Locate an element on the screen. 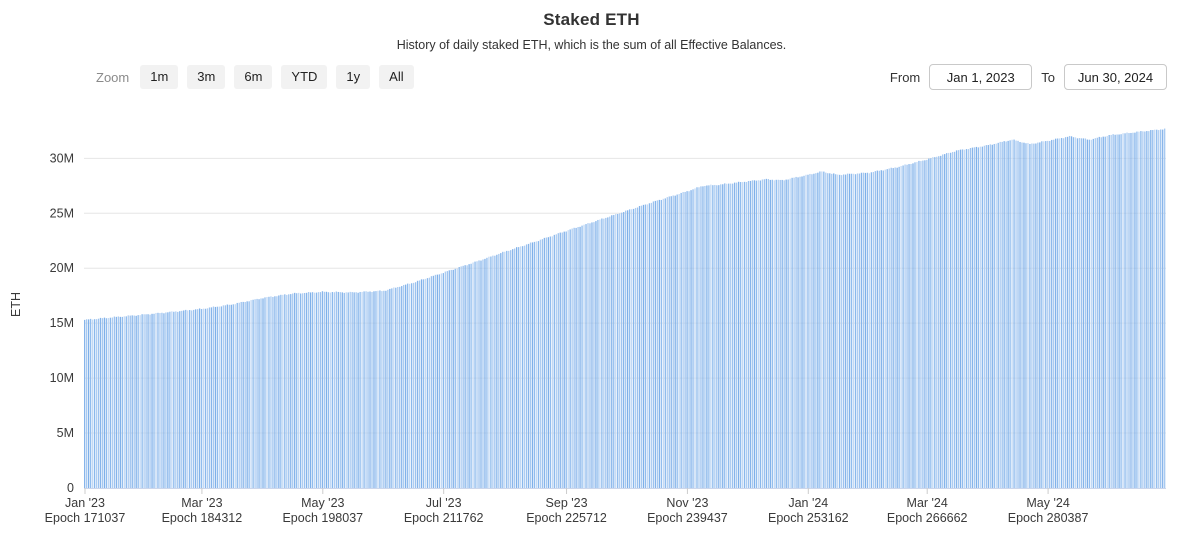  x-tick-epoch-label: Epoch 266662 is located at coordinates (927, 518).